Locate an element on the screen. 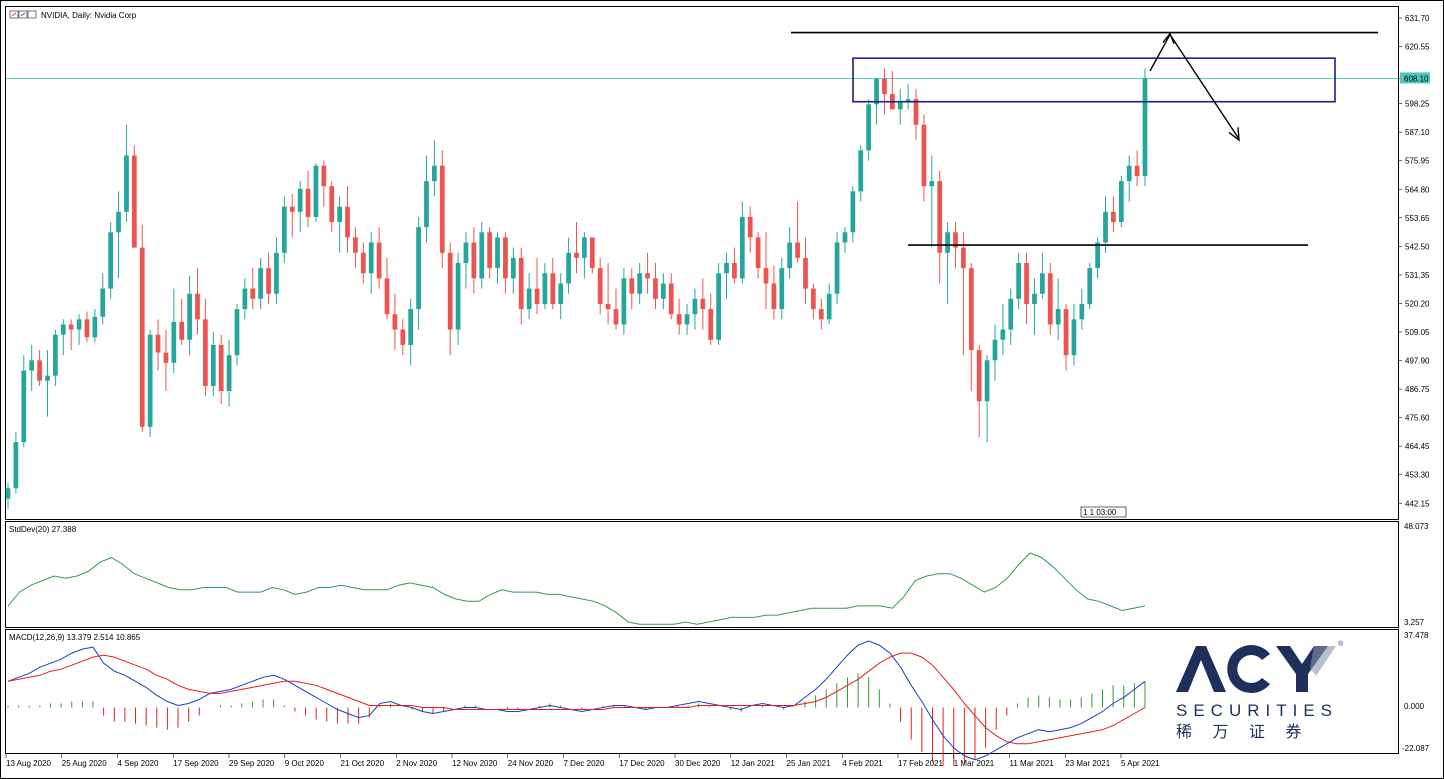 The width and height of the screenshot is (1444, 779). time-axis-label: 4 Feb 2021 is located at coordinates (862, 763).